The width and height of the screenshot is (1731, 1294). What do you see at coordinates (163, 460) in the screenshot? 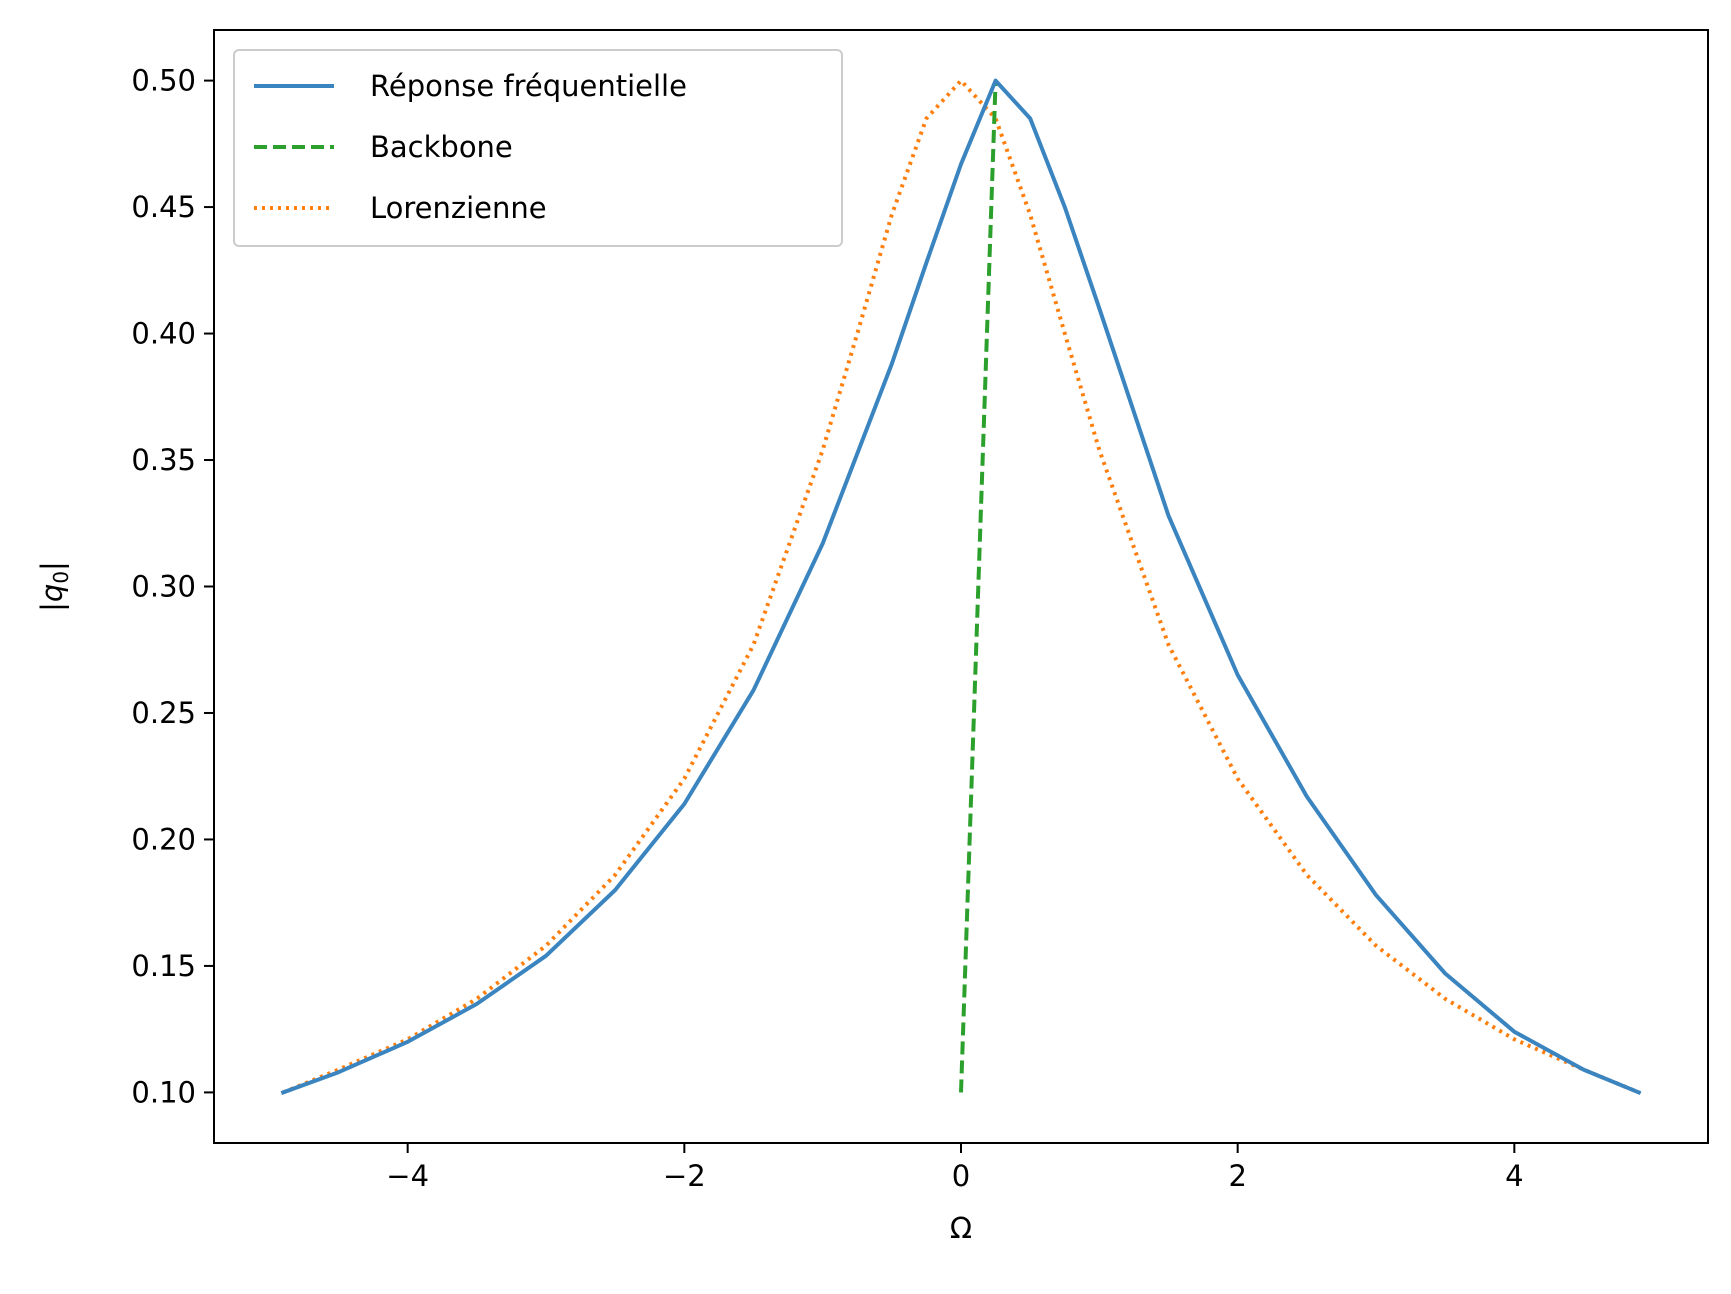
I see `y-tick-label: 0.35` at bounding box center [163, 460].